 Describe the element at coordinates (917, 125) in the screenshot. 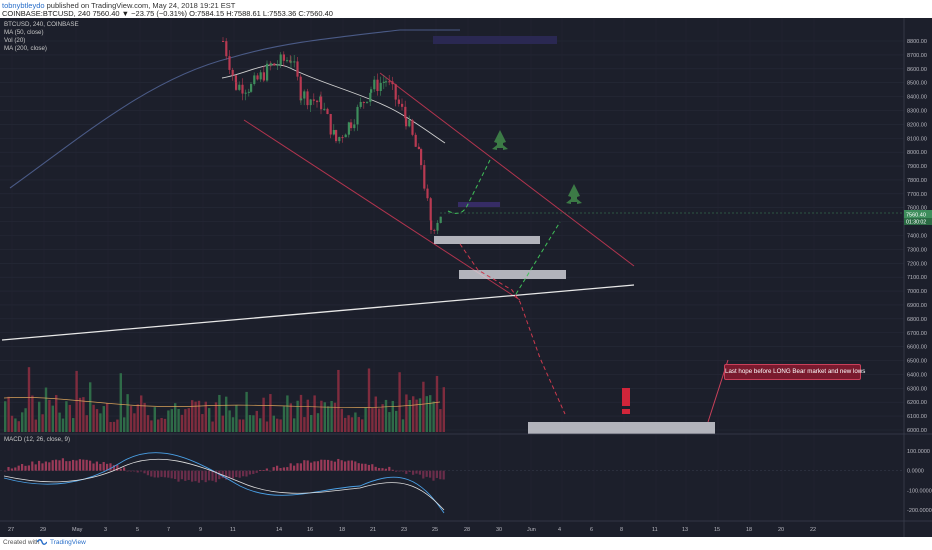

I see `price-tick-label: 8200.00` at that location.